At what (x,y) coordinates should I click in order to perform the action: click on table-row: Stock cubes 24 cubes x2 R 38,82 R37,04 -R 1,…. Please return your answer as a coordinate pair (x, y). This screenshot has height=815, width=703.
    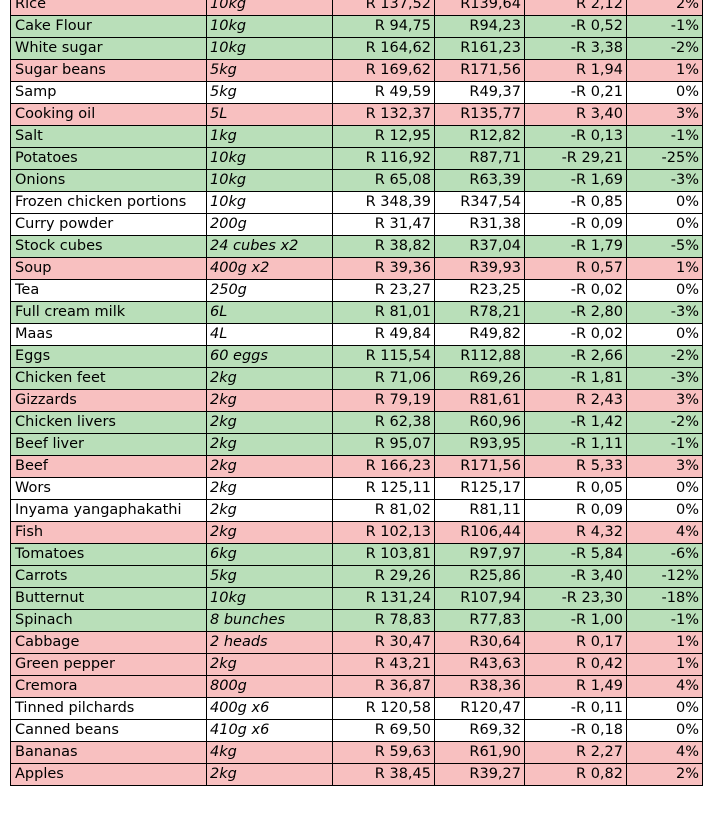
    Looking at the image, I should click on (356, 246).